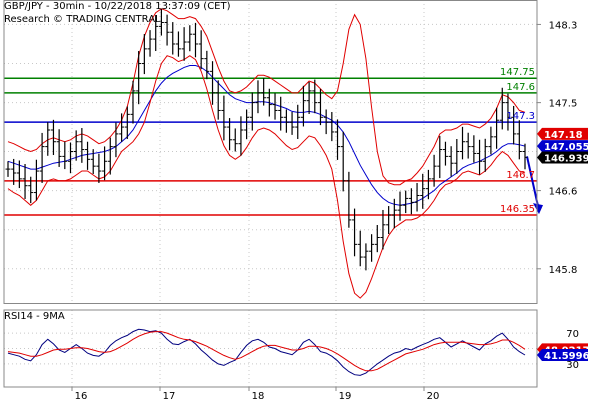 The width and height of the screenshot is (590, 404). I want to click on price-tag-label: 147.18, so click(563, 135).